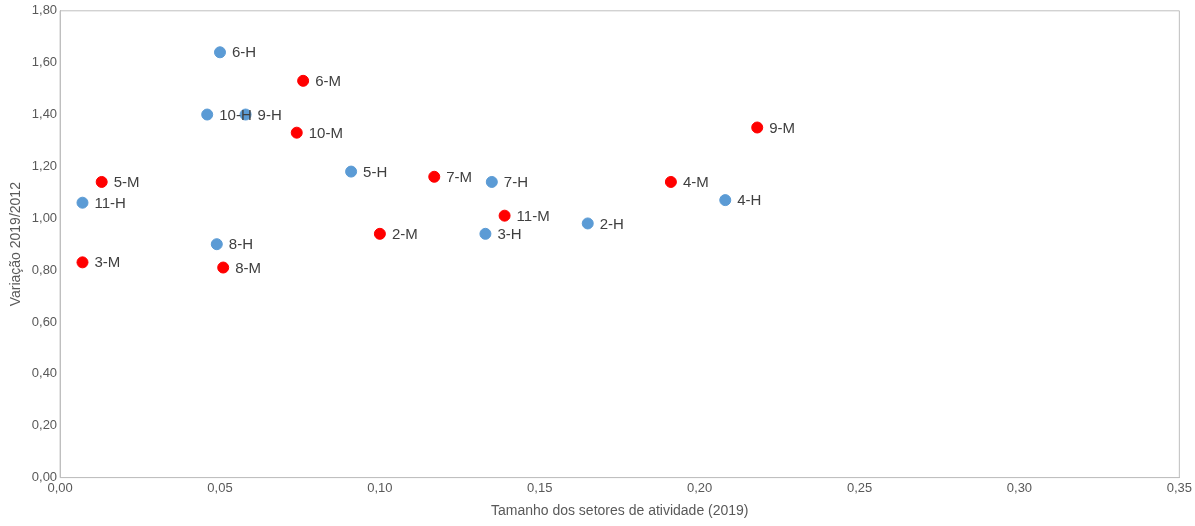 This screenshot has width=1195, height=526. What do you see at coordinates (248, 267) in the screenshot?
I see `annotation: 8-M` at bounding box center [248, 267].